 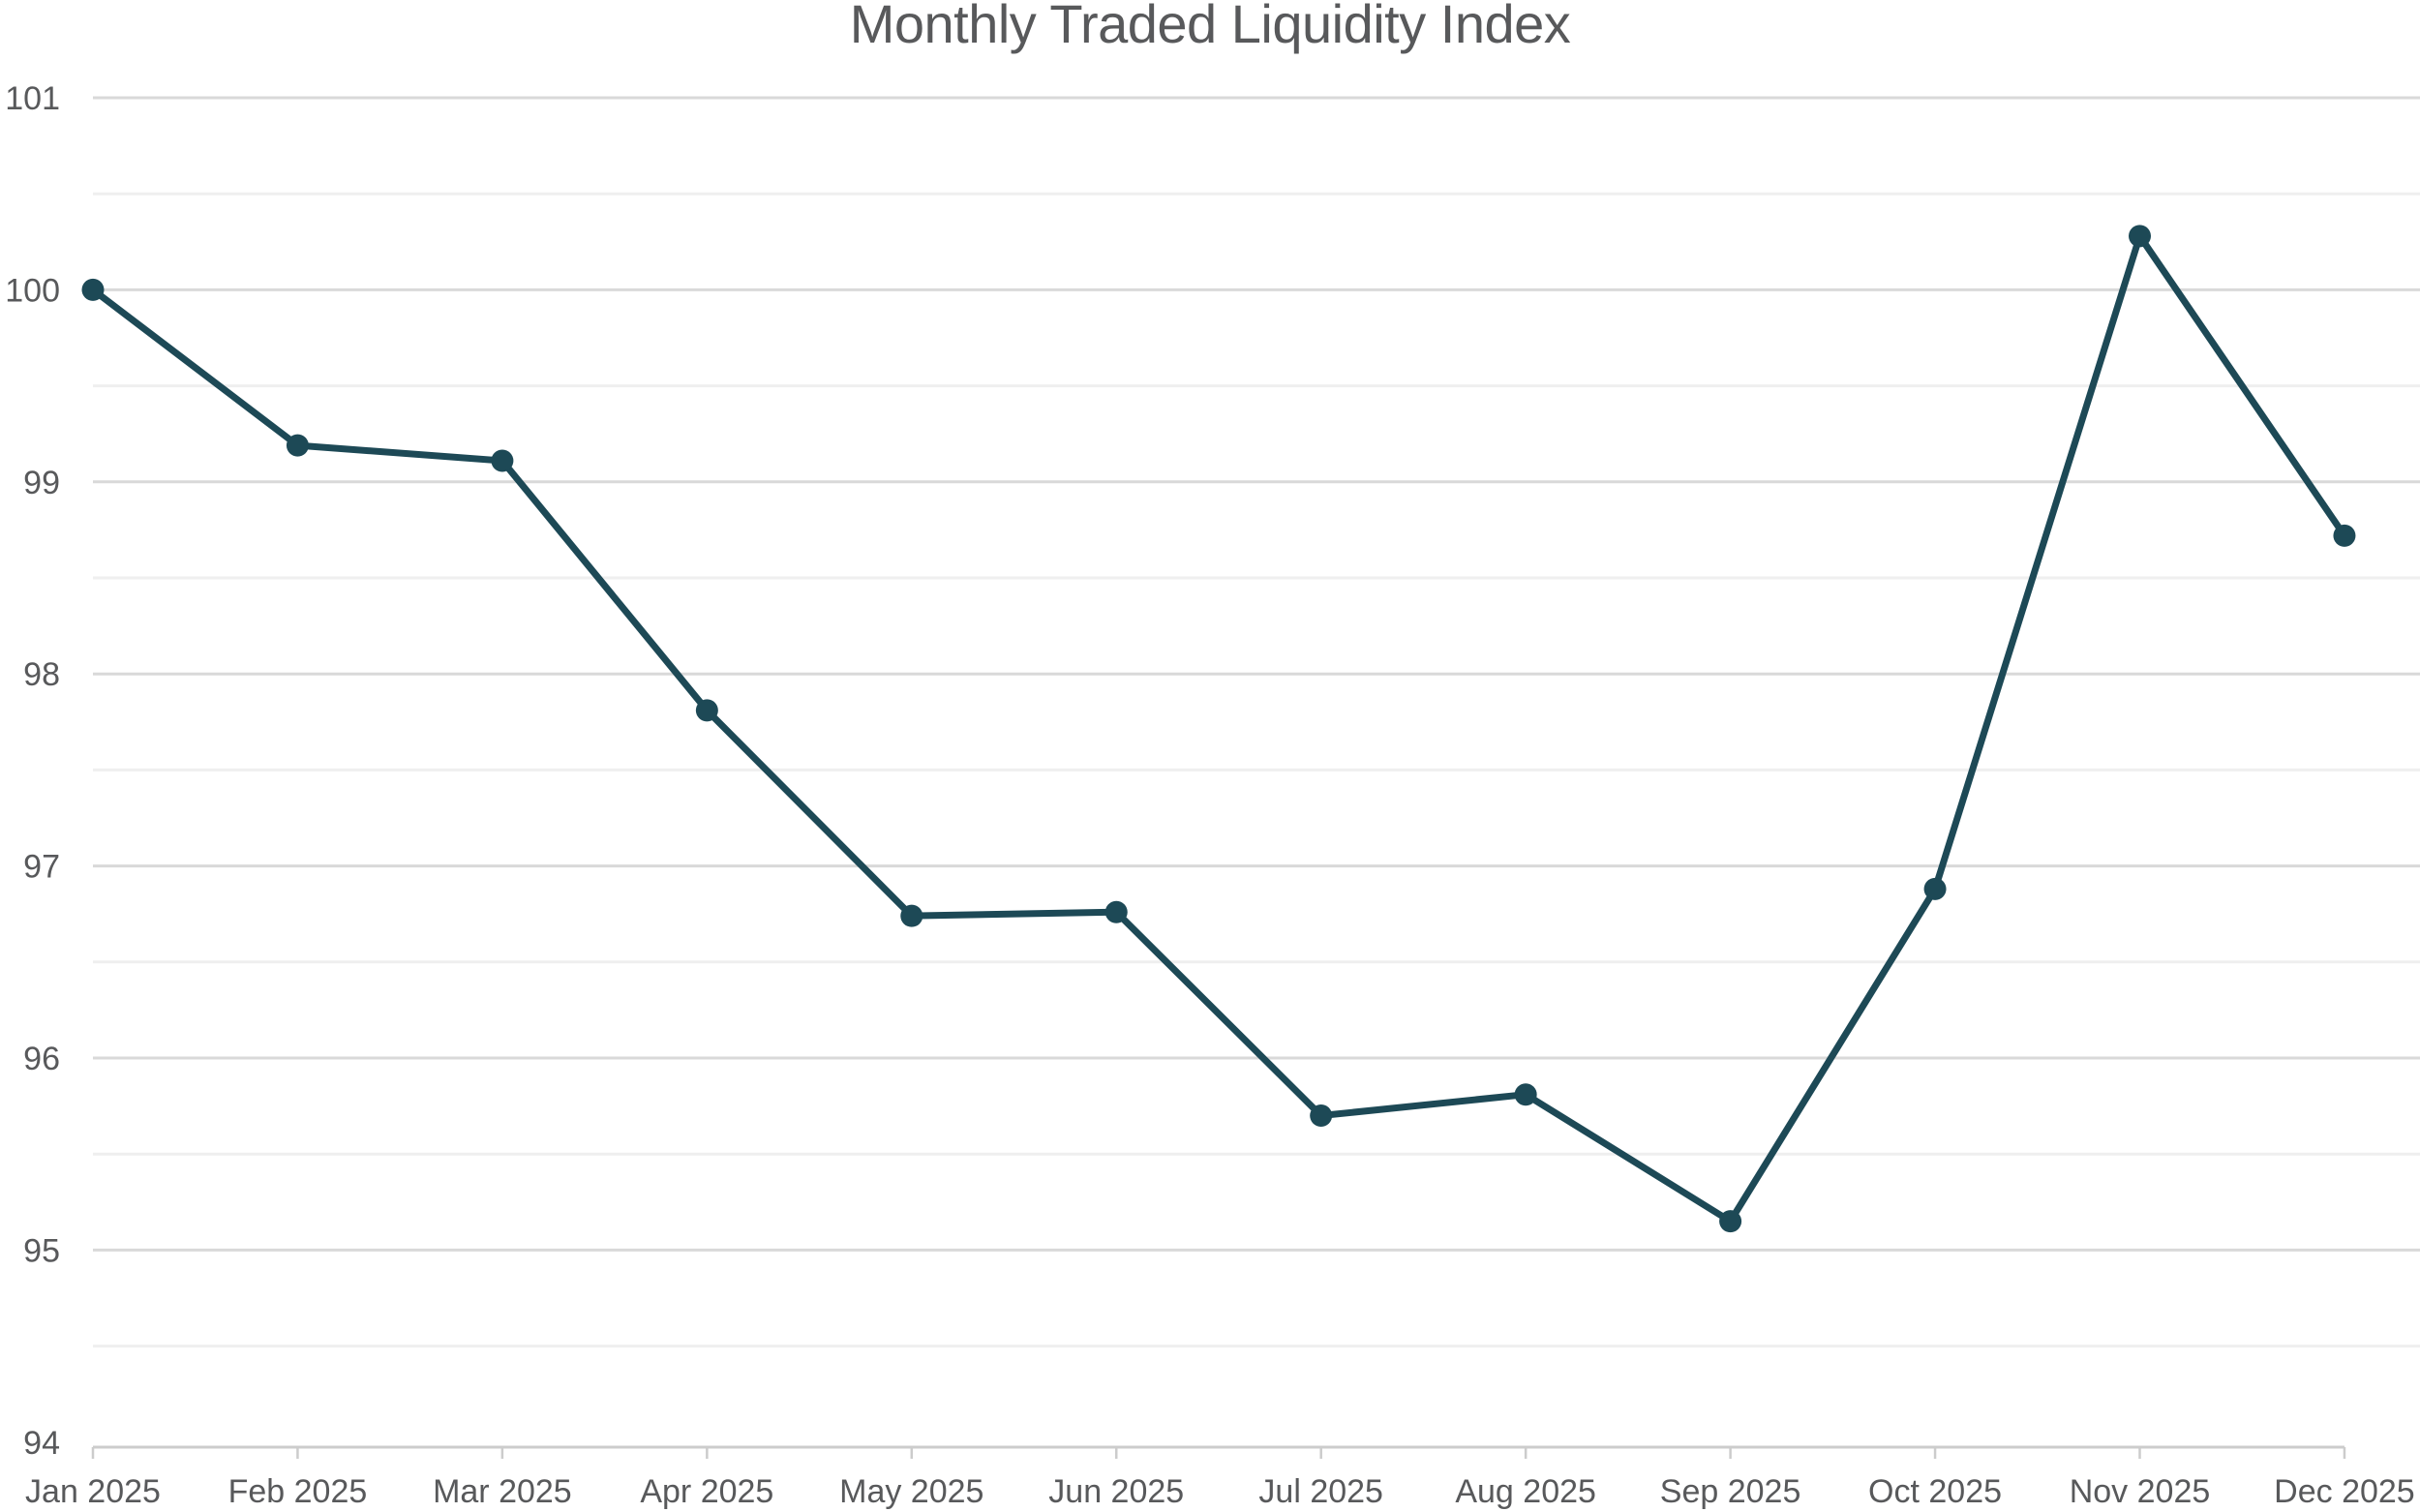 I want to click on x-tick-label: Jun 2025, so click(x=1116, y=1491).